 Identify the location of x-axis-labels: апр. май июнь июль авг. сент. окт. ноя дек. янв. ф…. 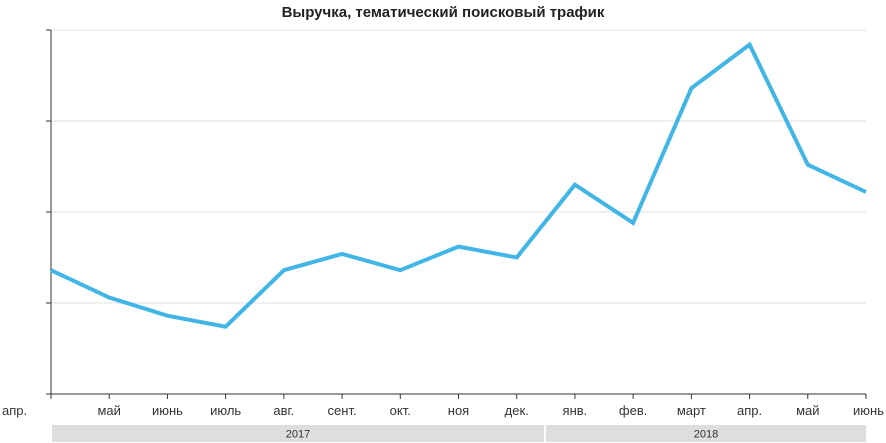
(443, 410).